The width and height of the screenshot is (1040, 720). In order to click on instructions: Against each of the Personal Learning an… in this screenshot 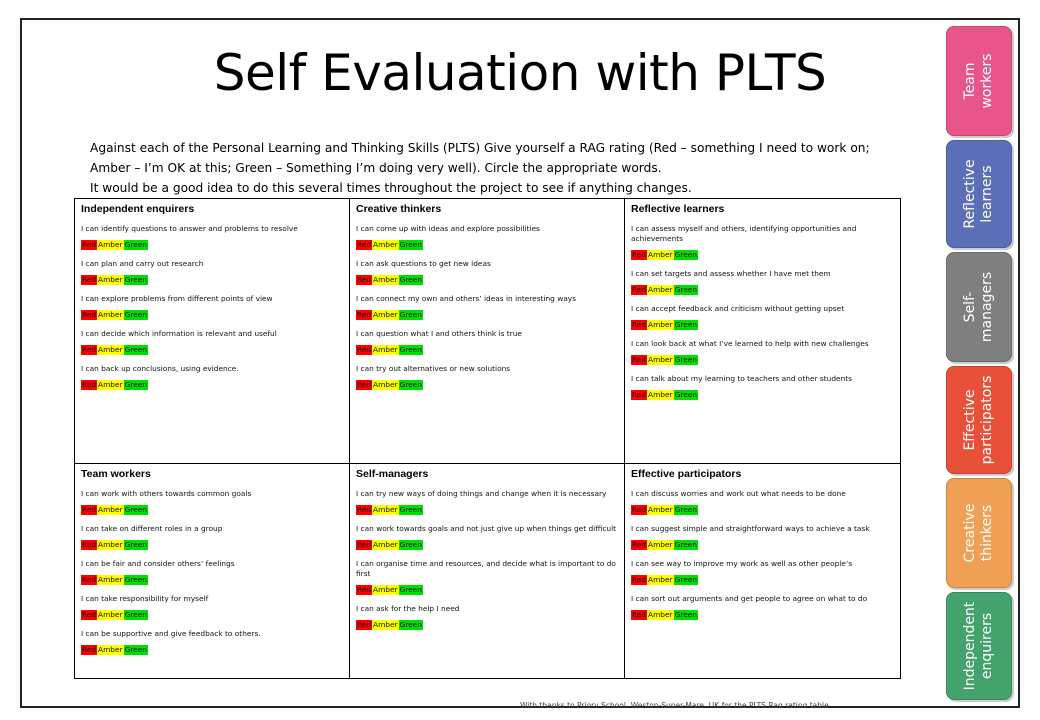, I will do `click(490, 168)`.